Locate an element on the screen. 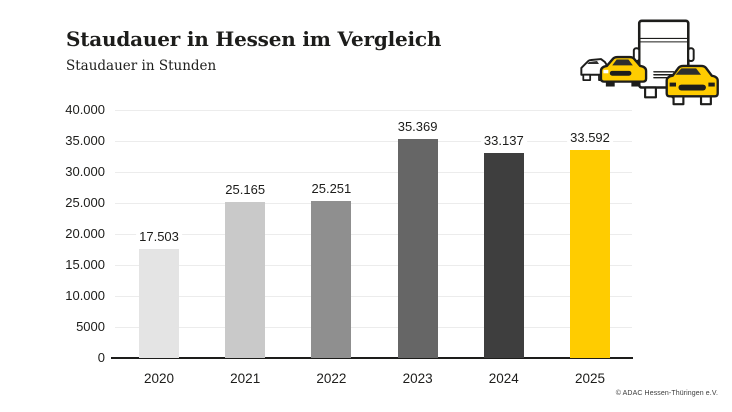 The image size is (732, 412). copyright-note: © ADAC Hessen-Thüringen e.V. is located at coordinates (666, 393).